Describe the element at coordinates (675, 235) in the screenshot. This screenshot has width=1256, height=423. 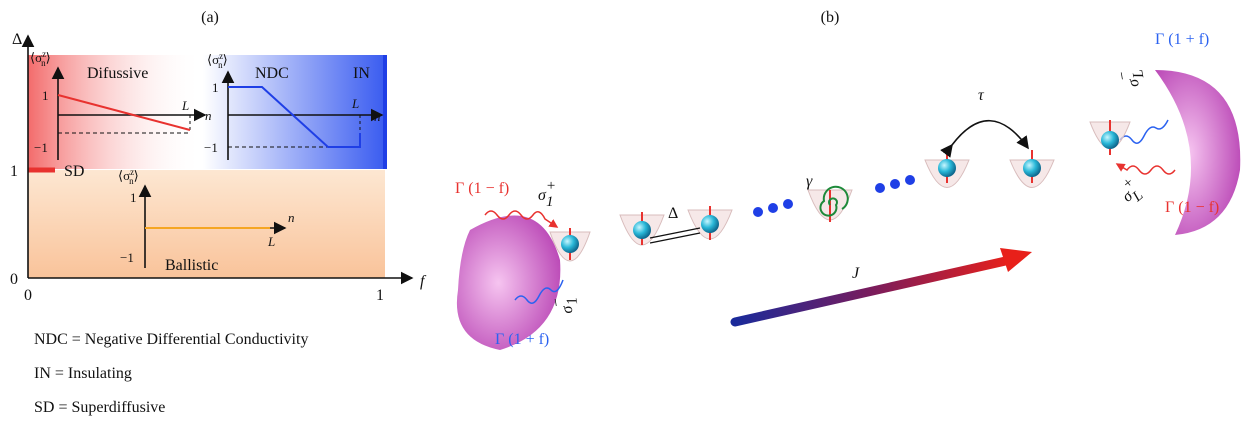
I see `coupling` at that location.